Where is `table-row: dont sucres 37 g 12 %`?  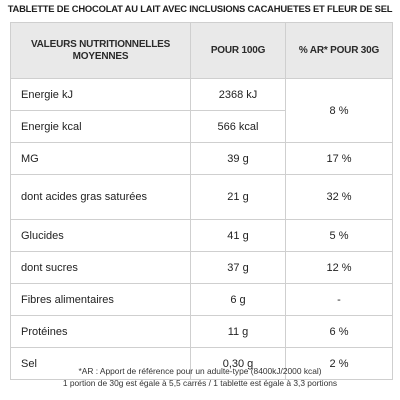 table-row: dont sucres 37 g 12 % is located at coordinates (201, 267).